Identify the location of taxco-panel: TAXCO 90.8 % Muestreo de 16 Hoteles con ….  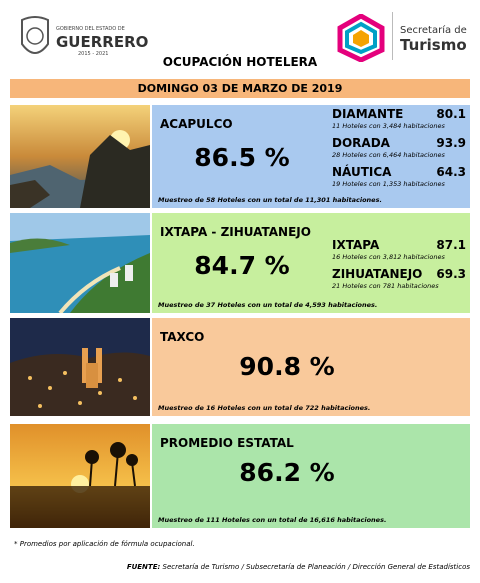
(311, 367).